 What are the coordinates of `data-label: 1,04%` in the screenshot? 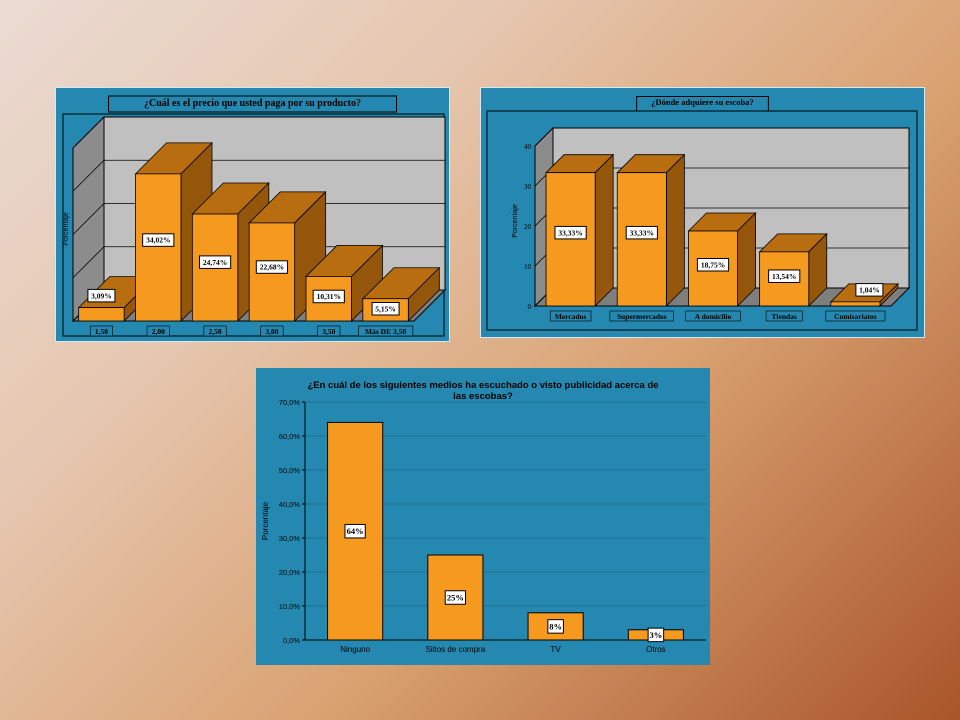 It's located at (869, 289).